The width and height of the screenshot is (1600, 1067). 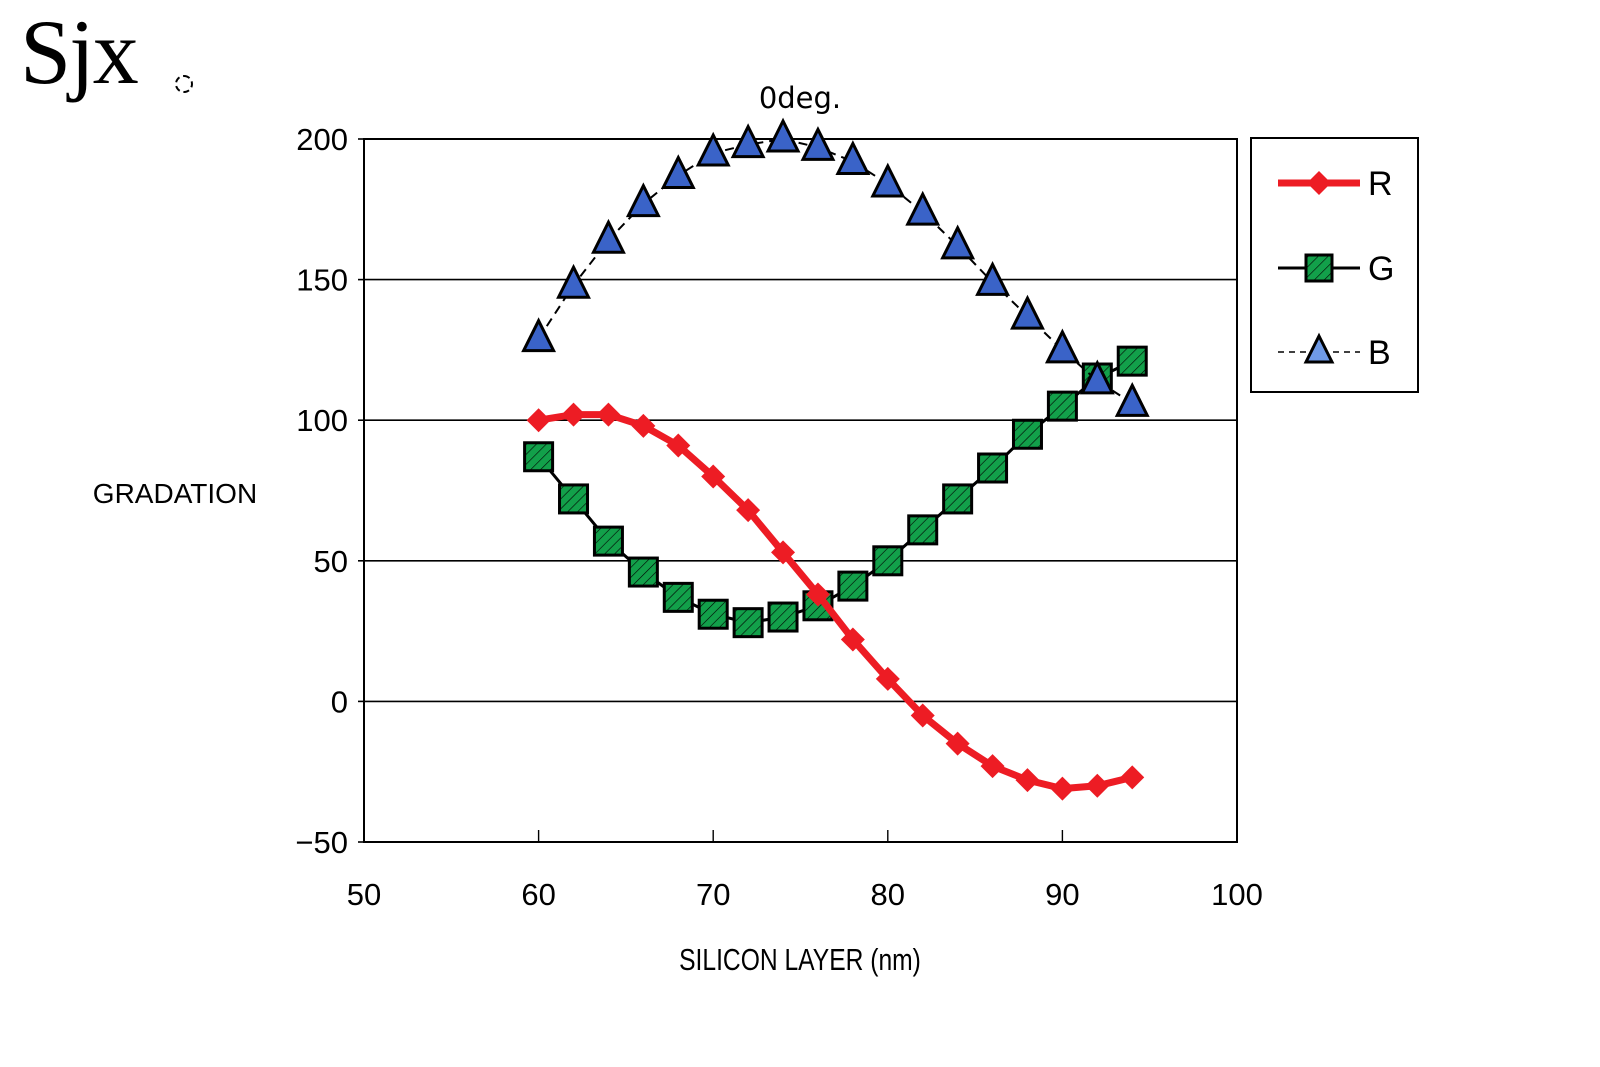 What do you see at coordinates (322, 139) in the screenshot?
I see `y-tick-label: 200` at bounding box center [322, 139].